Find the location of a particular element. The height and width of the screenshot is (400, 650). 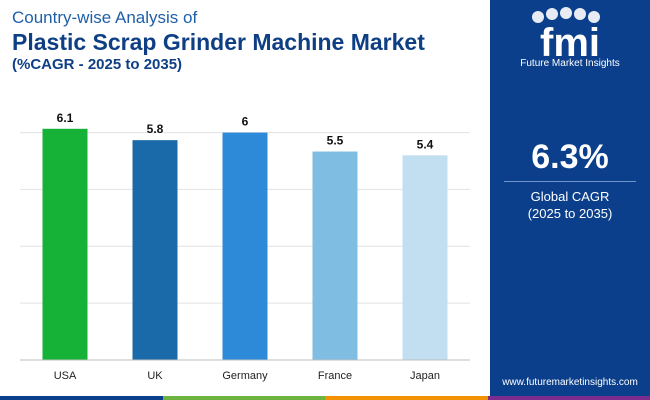

global-cagr-value: 6.3% is located at coordinates (570, 157).